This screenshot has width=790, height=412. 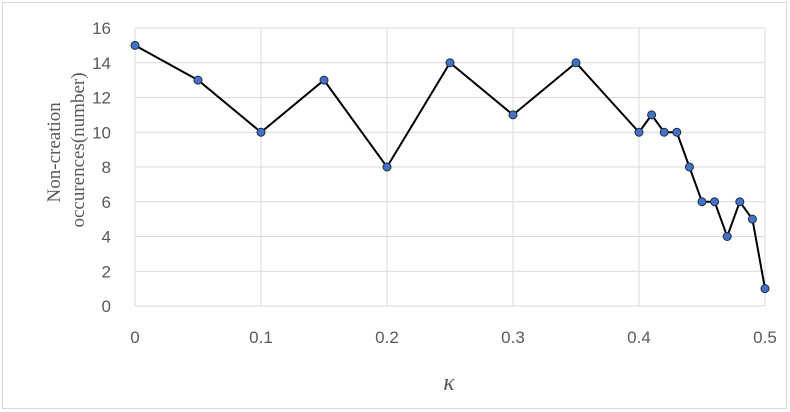 What do you see at coordinates (134, 337) in the screenshot?
I see `x-tick-label: 0` at bounding box center [134, 337].